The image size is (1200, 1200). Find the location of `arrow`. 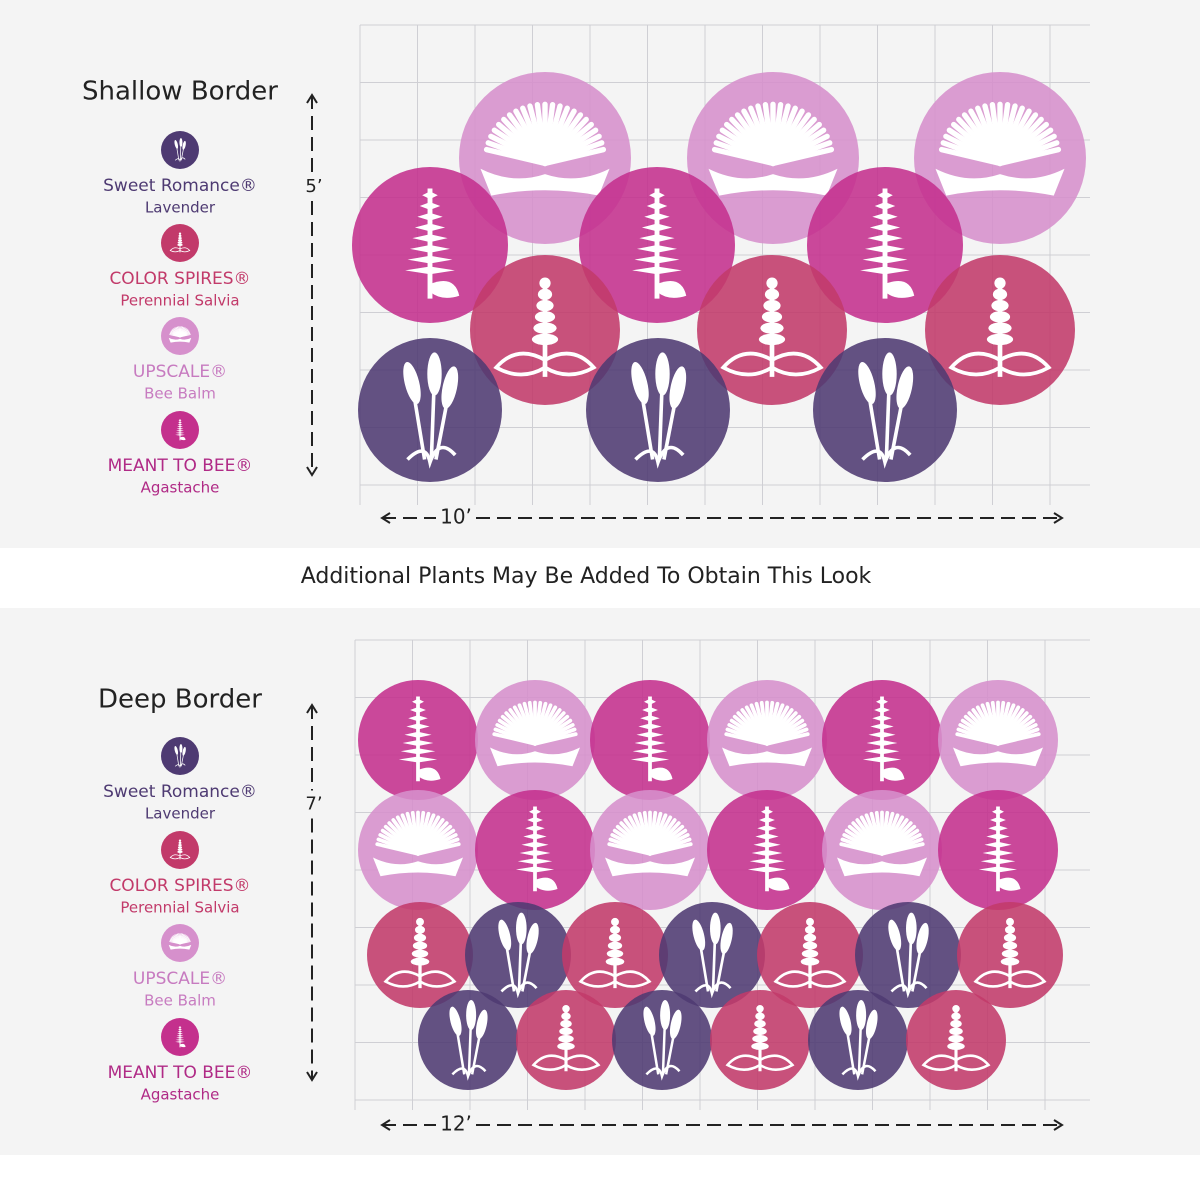

arrow is located at coordinates (722, 518).